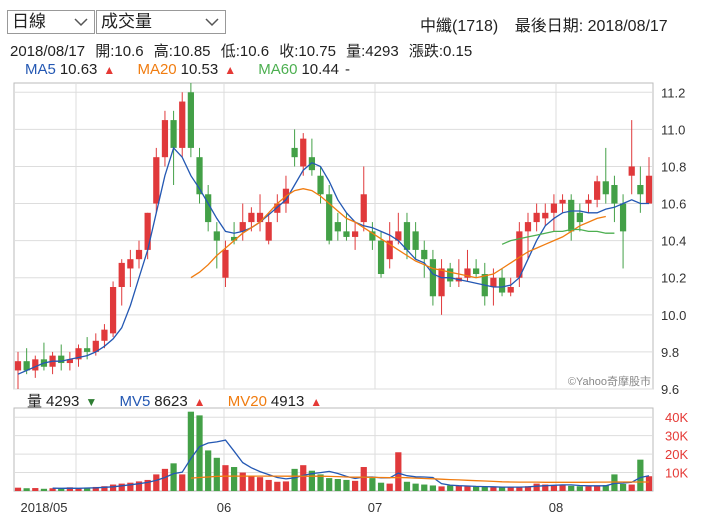  What do you see at coordinates (91, 402) in the screenshot?
I see `down-triangle-icon: ▼` at bounding box center [91, 402].